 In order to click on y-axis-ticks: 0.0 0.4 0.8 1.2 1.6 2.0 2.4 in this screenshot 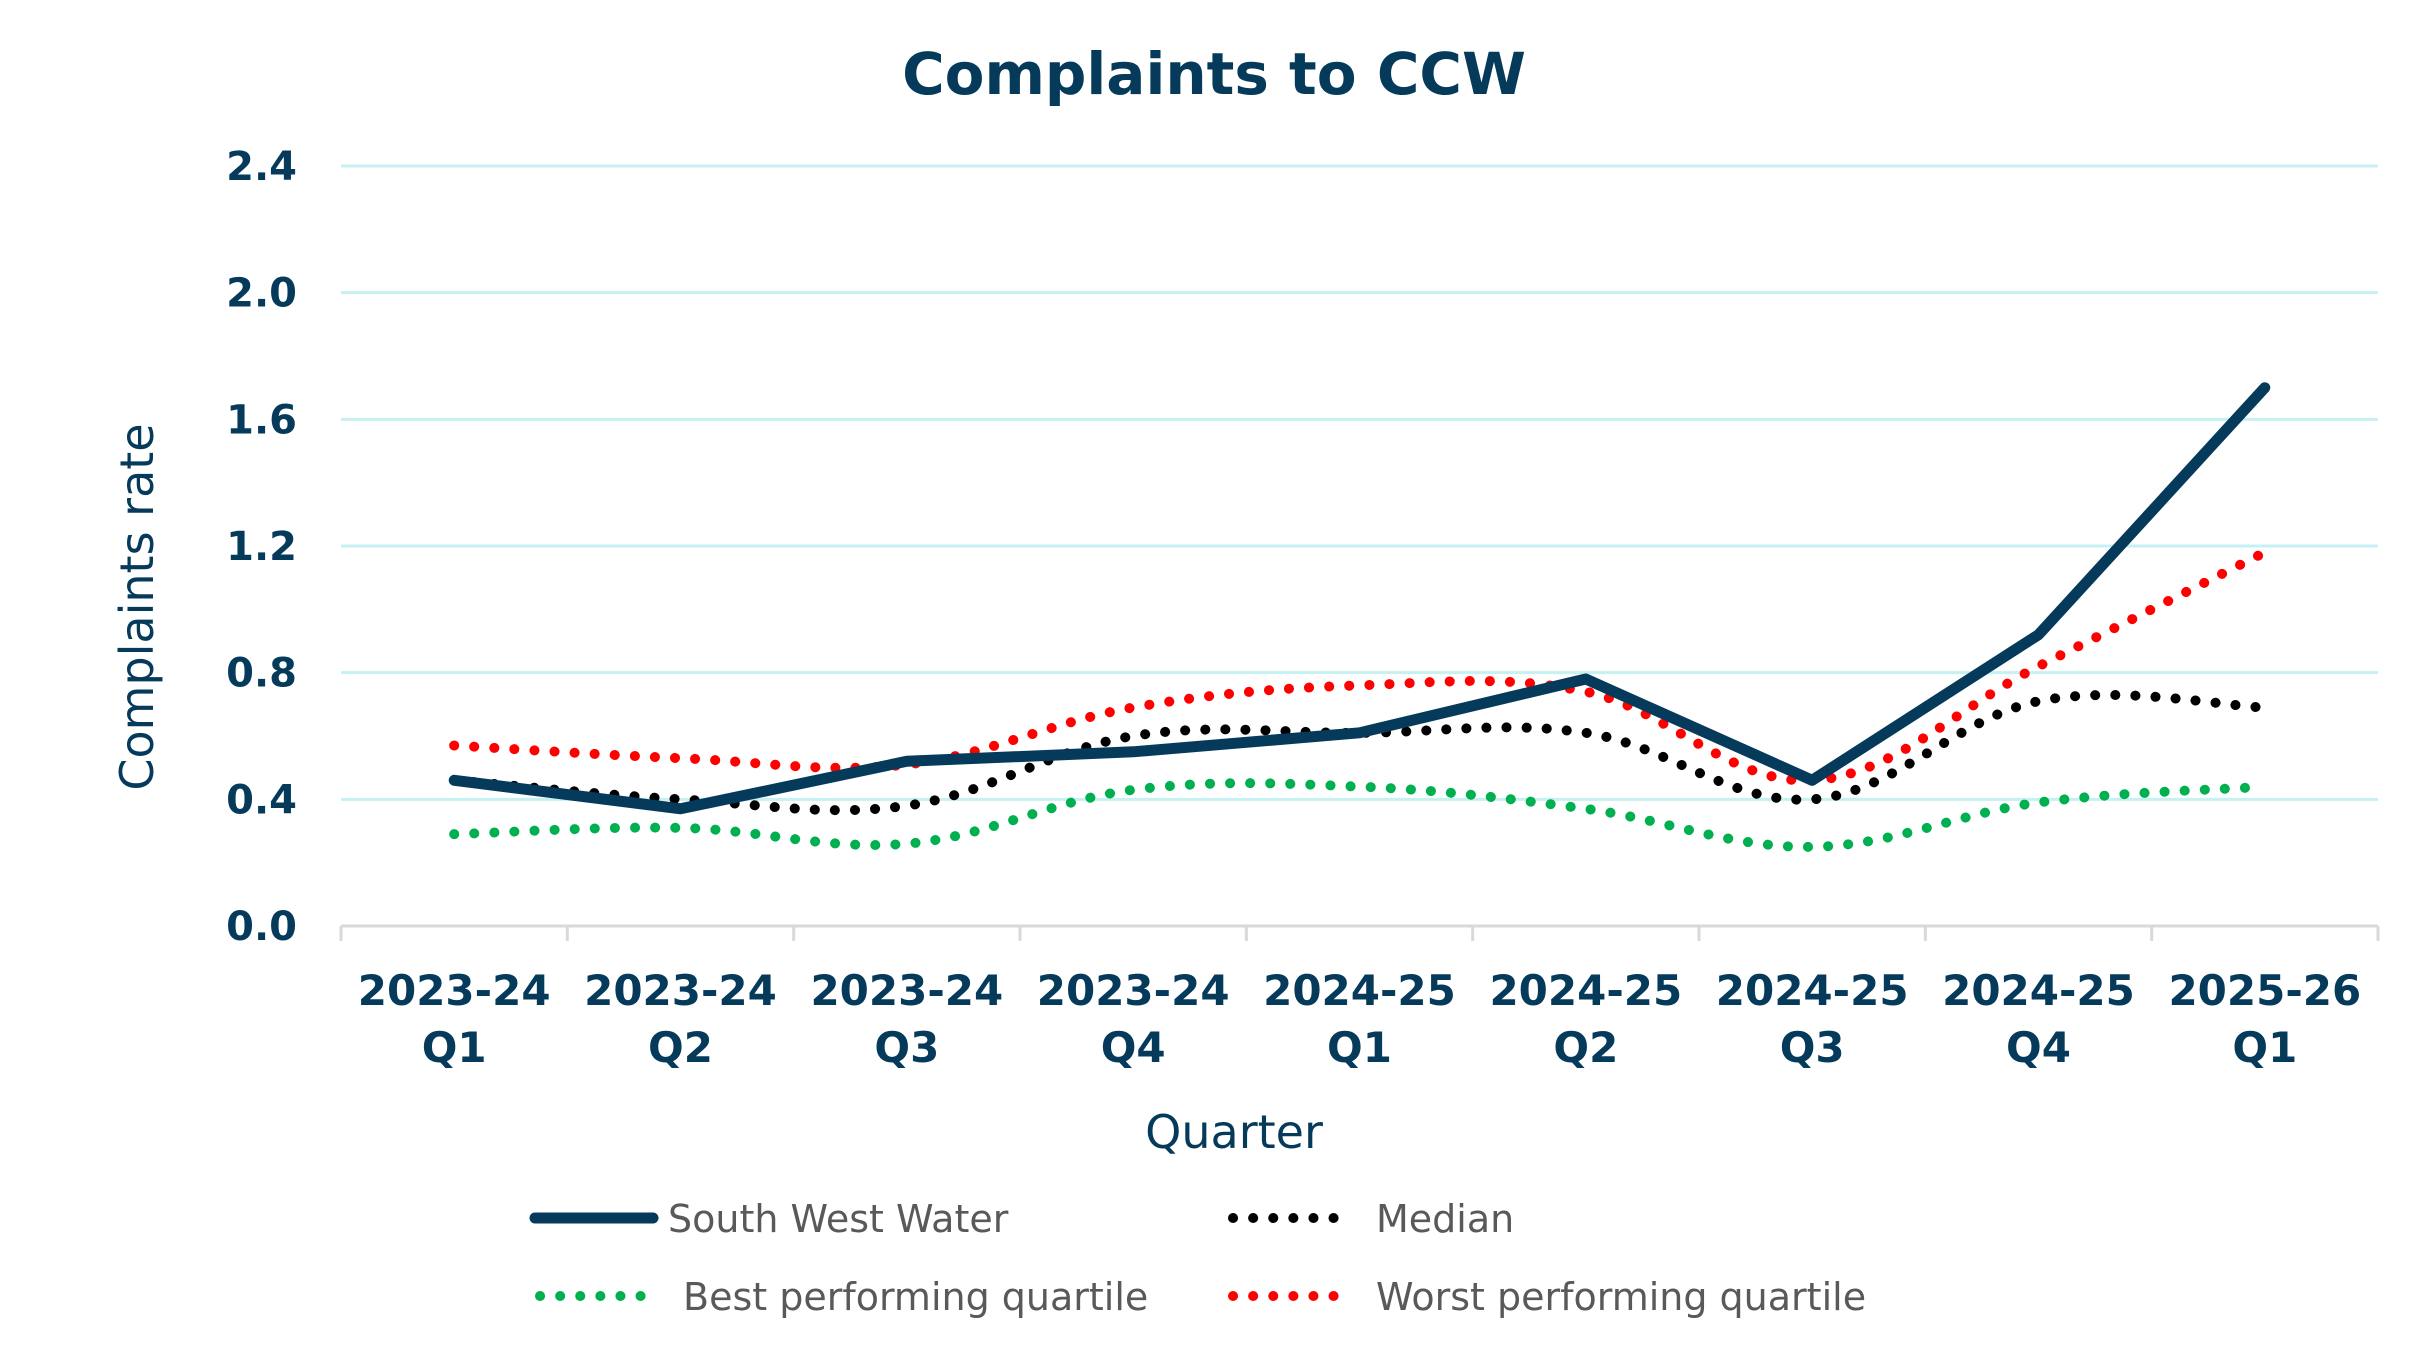, I will do `click(261, 547)`.